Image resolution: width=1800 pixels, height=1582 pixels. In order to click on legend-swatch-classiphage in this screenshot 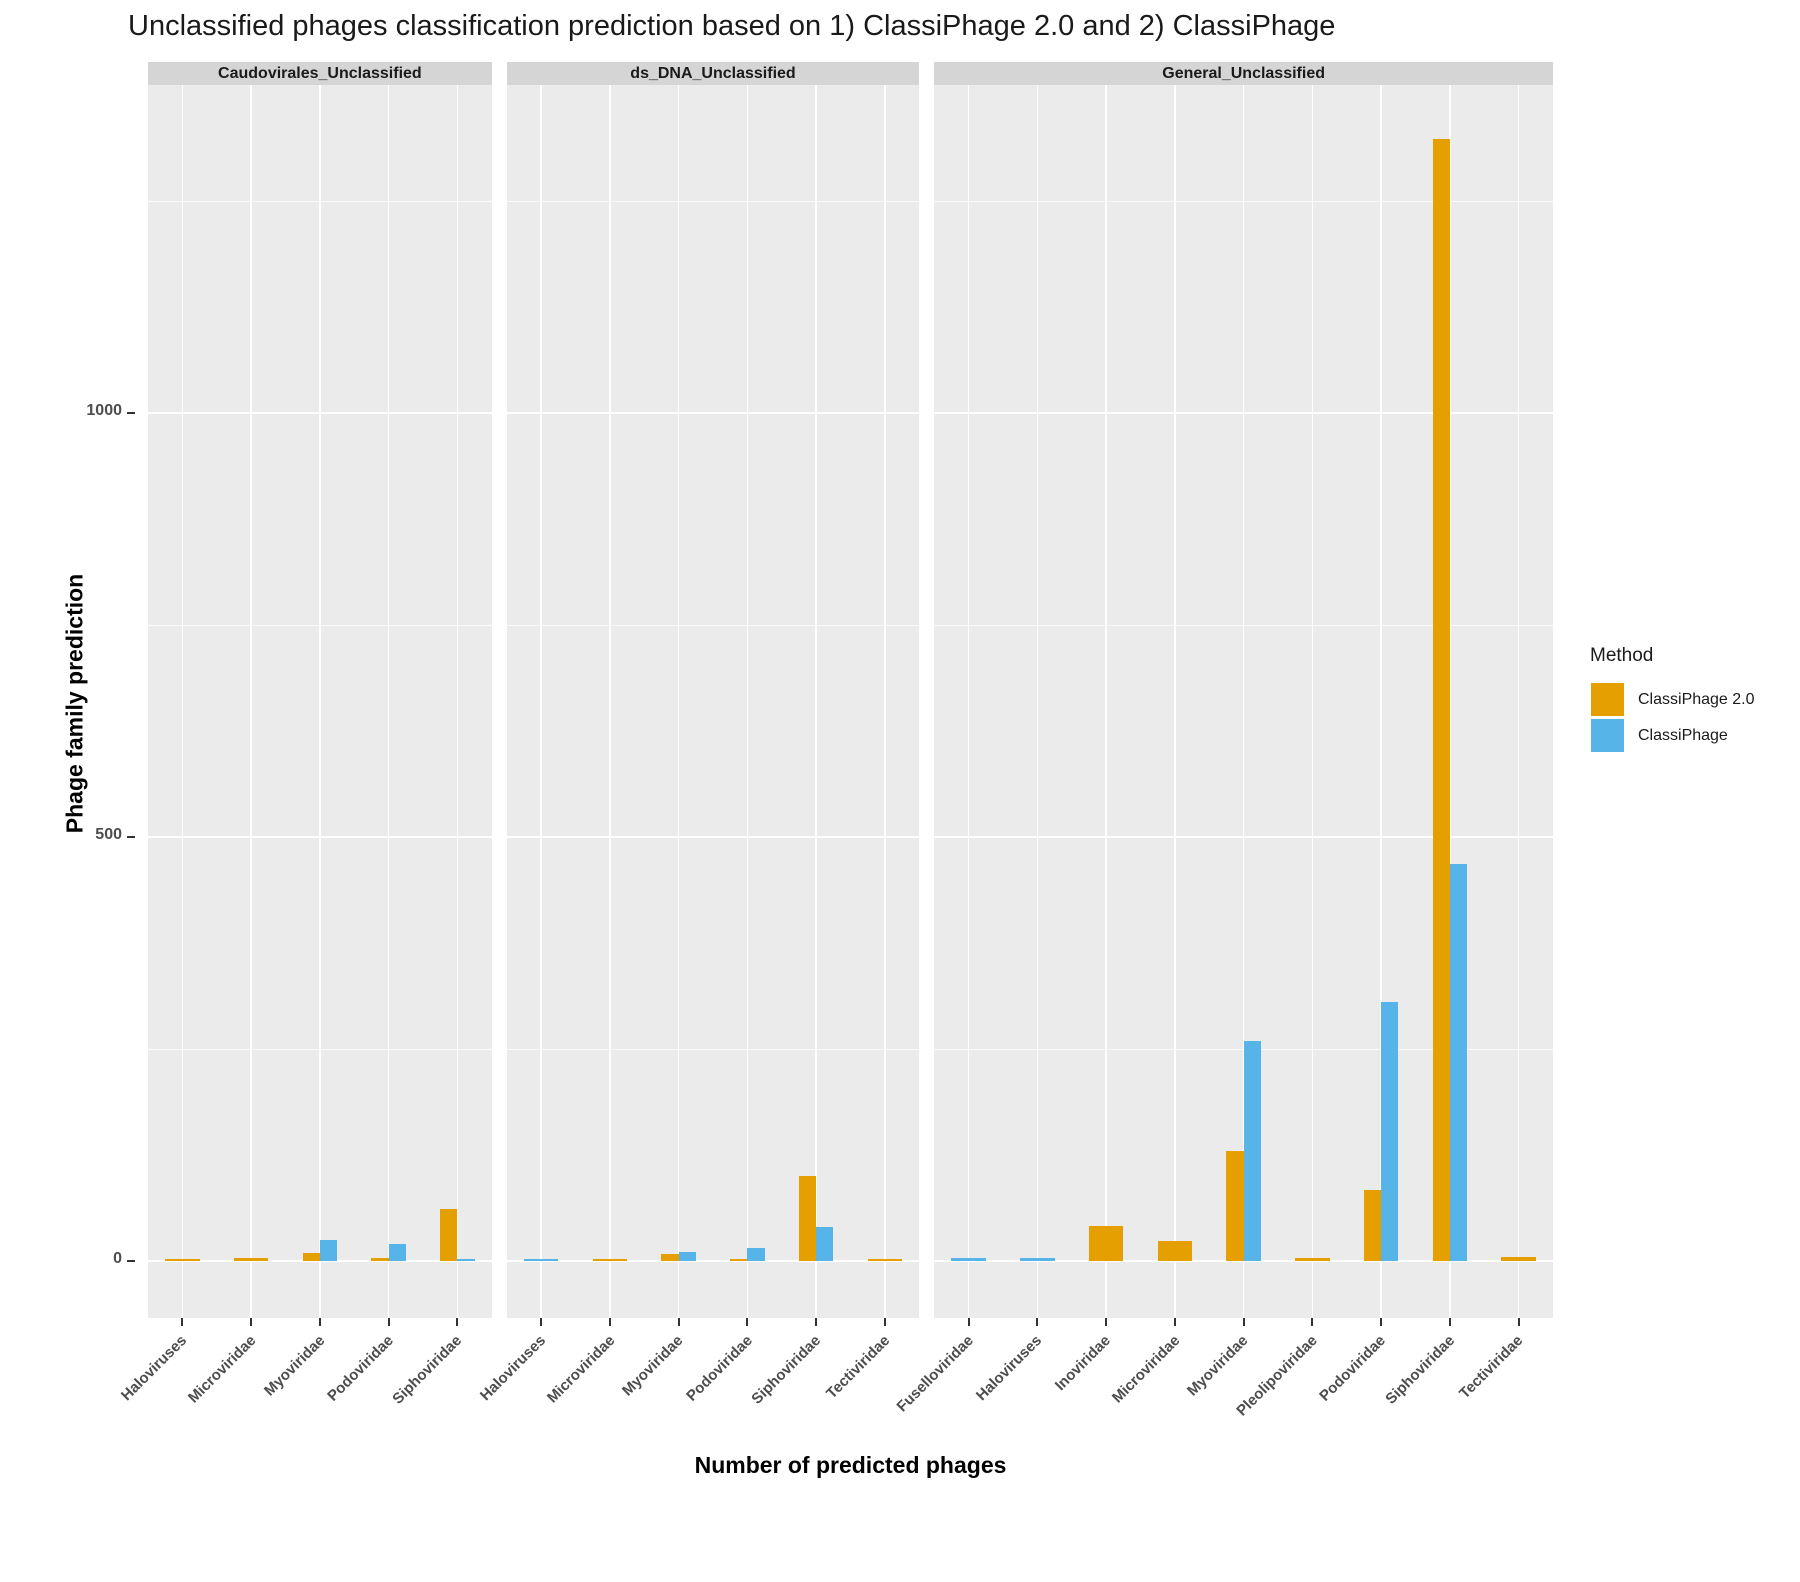, I will do `click(1607, 735)`.